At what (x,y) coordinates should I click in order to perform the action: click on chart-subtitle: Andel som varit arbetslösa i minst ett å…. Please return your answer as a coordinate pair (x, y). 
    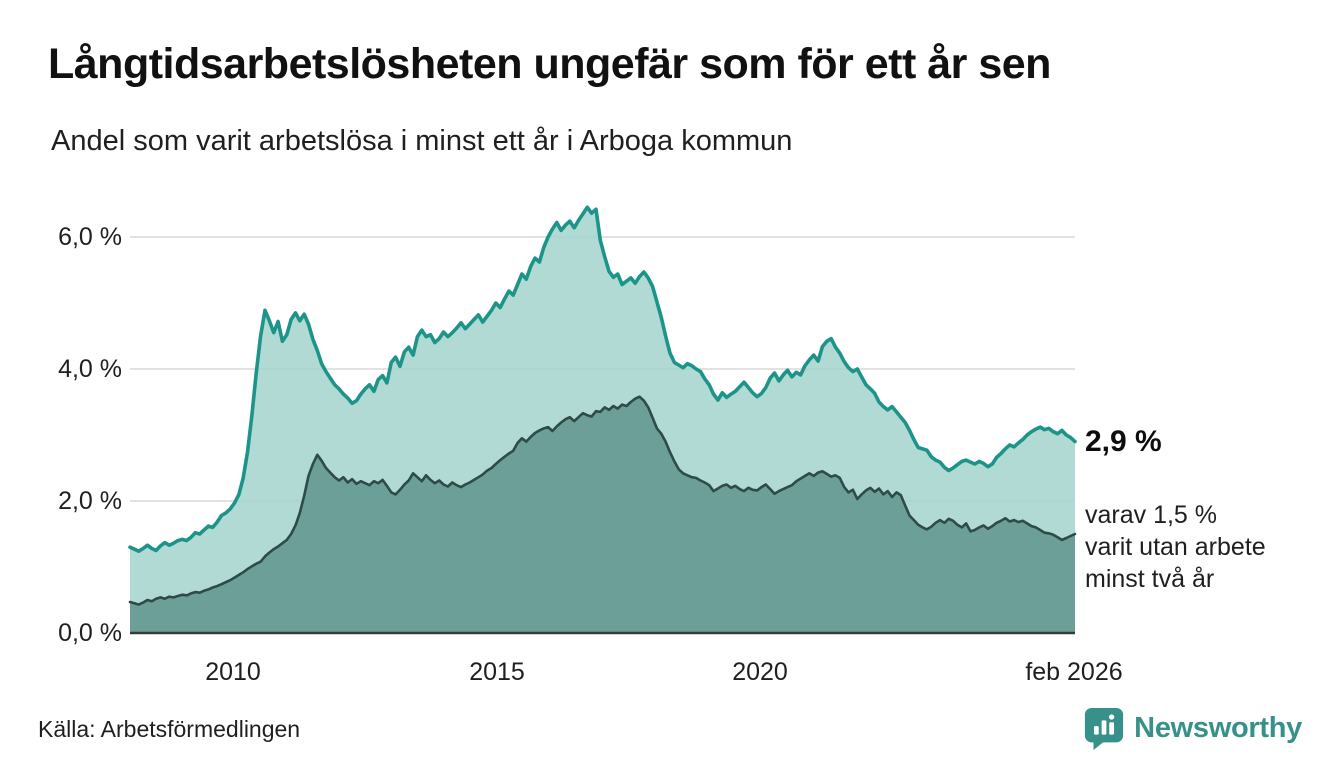
    Looking at the image, I should click on (422, 141).